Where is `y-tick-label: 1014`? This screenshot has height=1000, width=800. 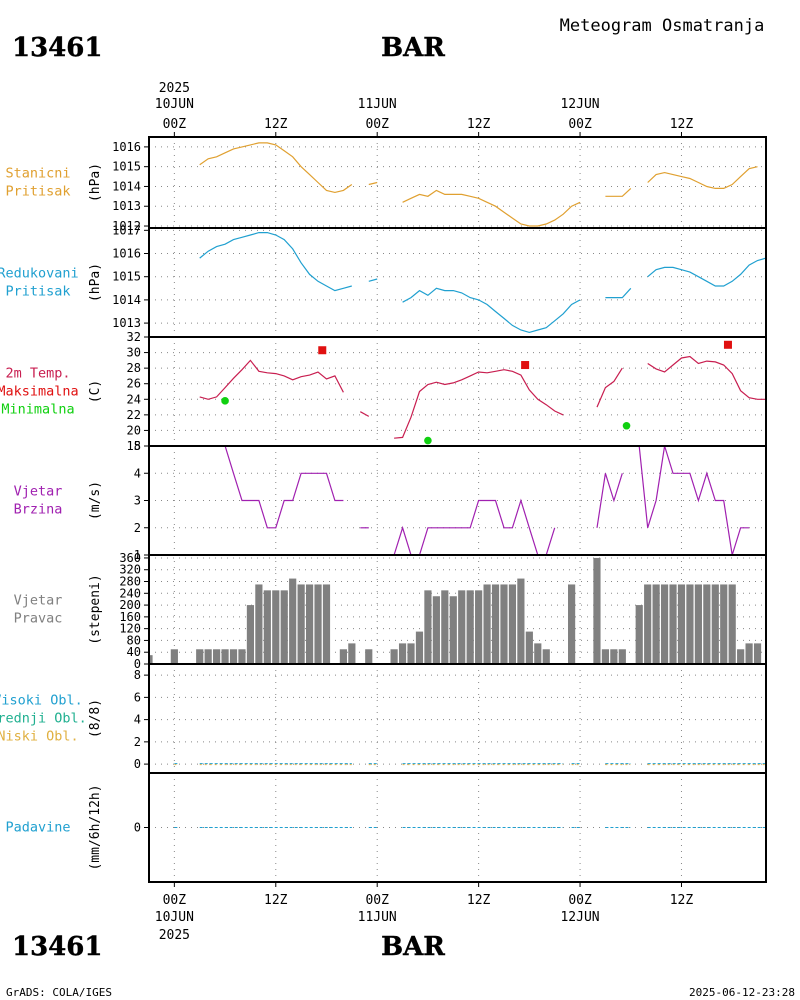
y-tick-label: 1014 is located at coordinates (126, 186).